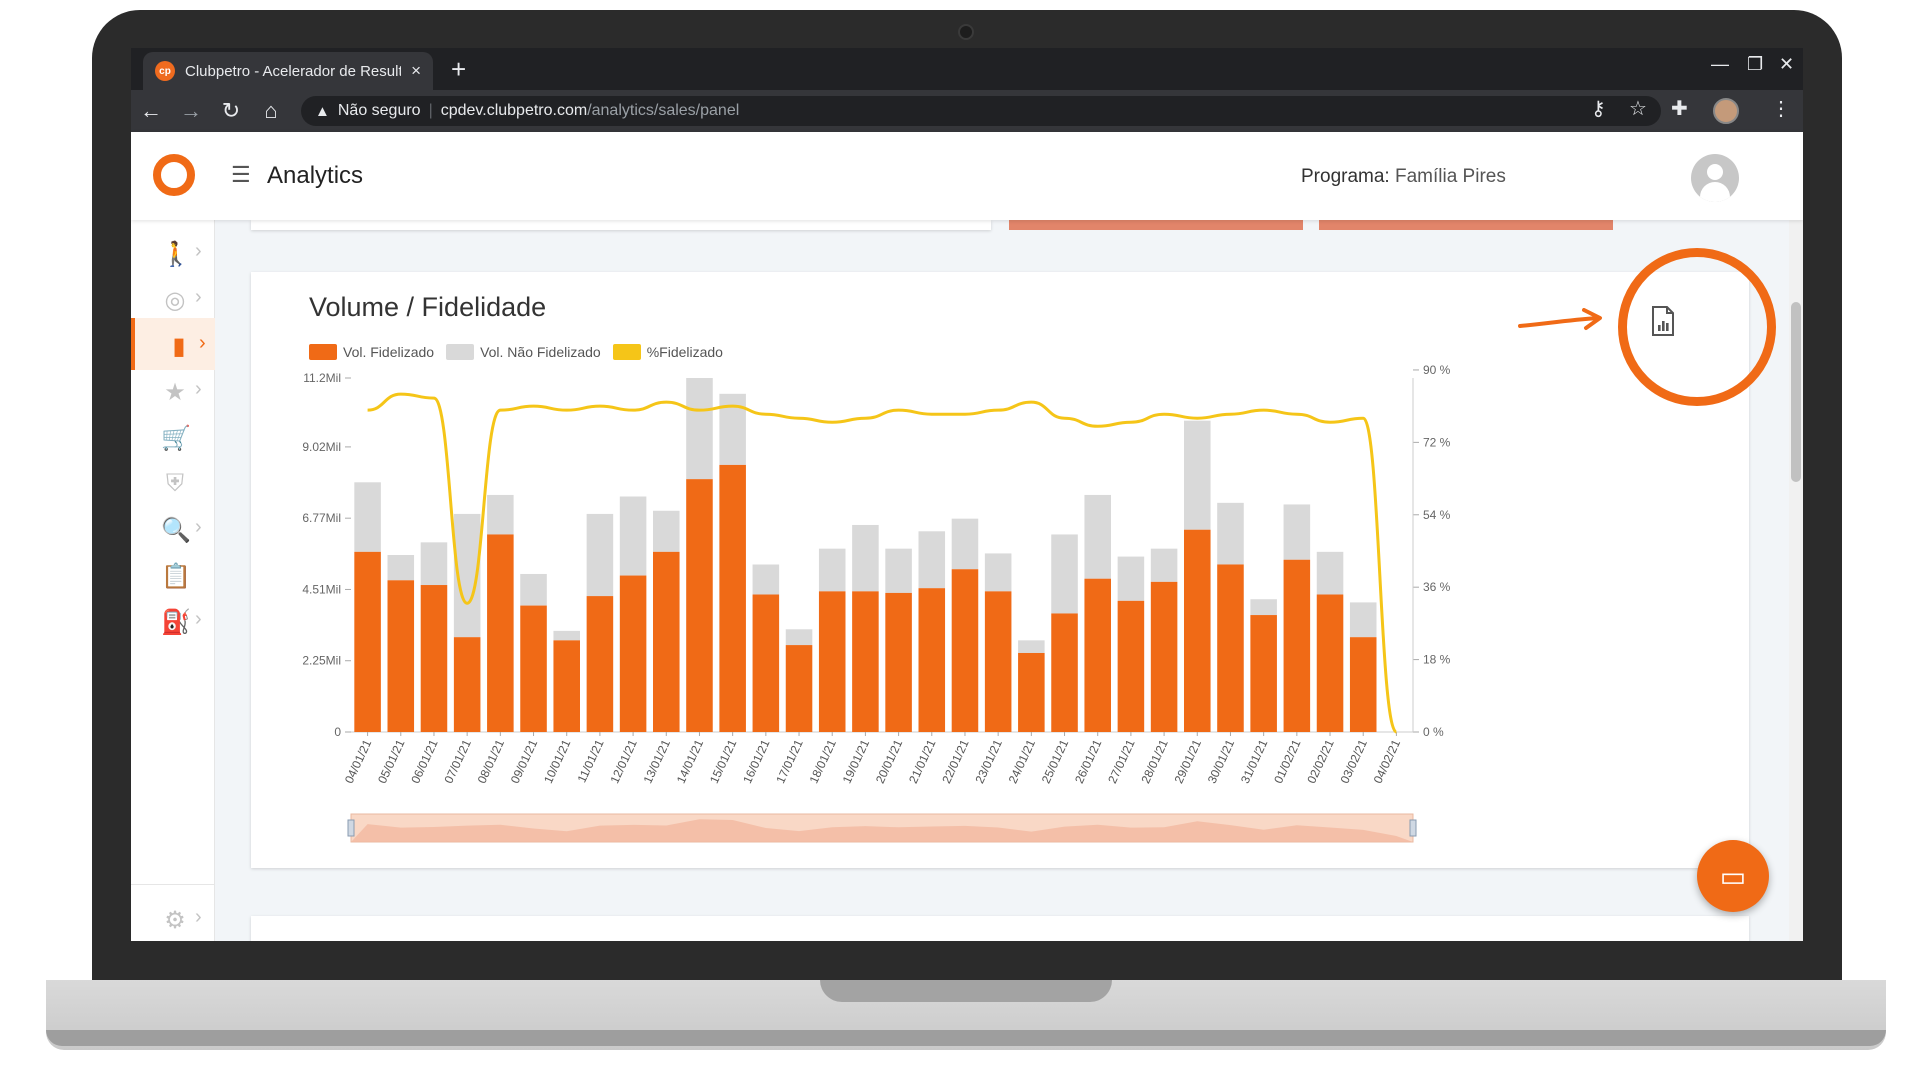 The height and width of the screenshot is (1080, 1920). What do you see at coordinates (322, 378) in the screenshot?
I see `y-left-tick-label: 11.2Mil` at bounding box center [322, 378].